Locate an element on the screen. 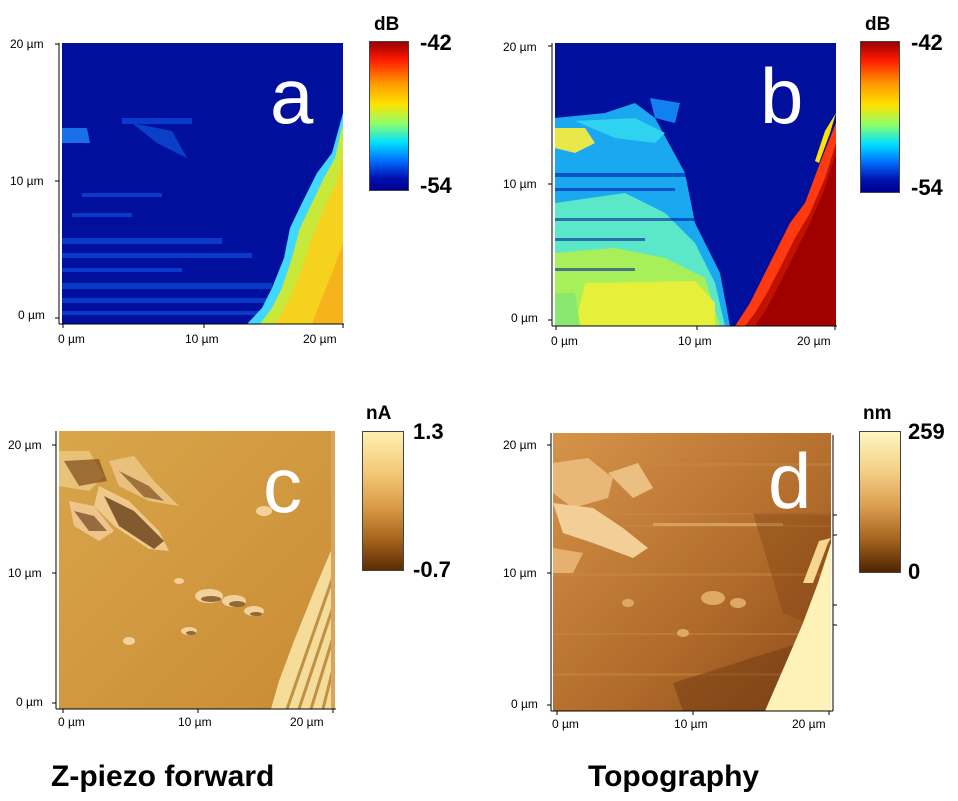 This screenshot has height=801, width=958. panel-a-ytick-10: 10 µm is located at coordinates (27, 181).